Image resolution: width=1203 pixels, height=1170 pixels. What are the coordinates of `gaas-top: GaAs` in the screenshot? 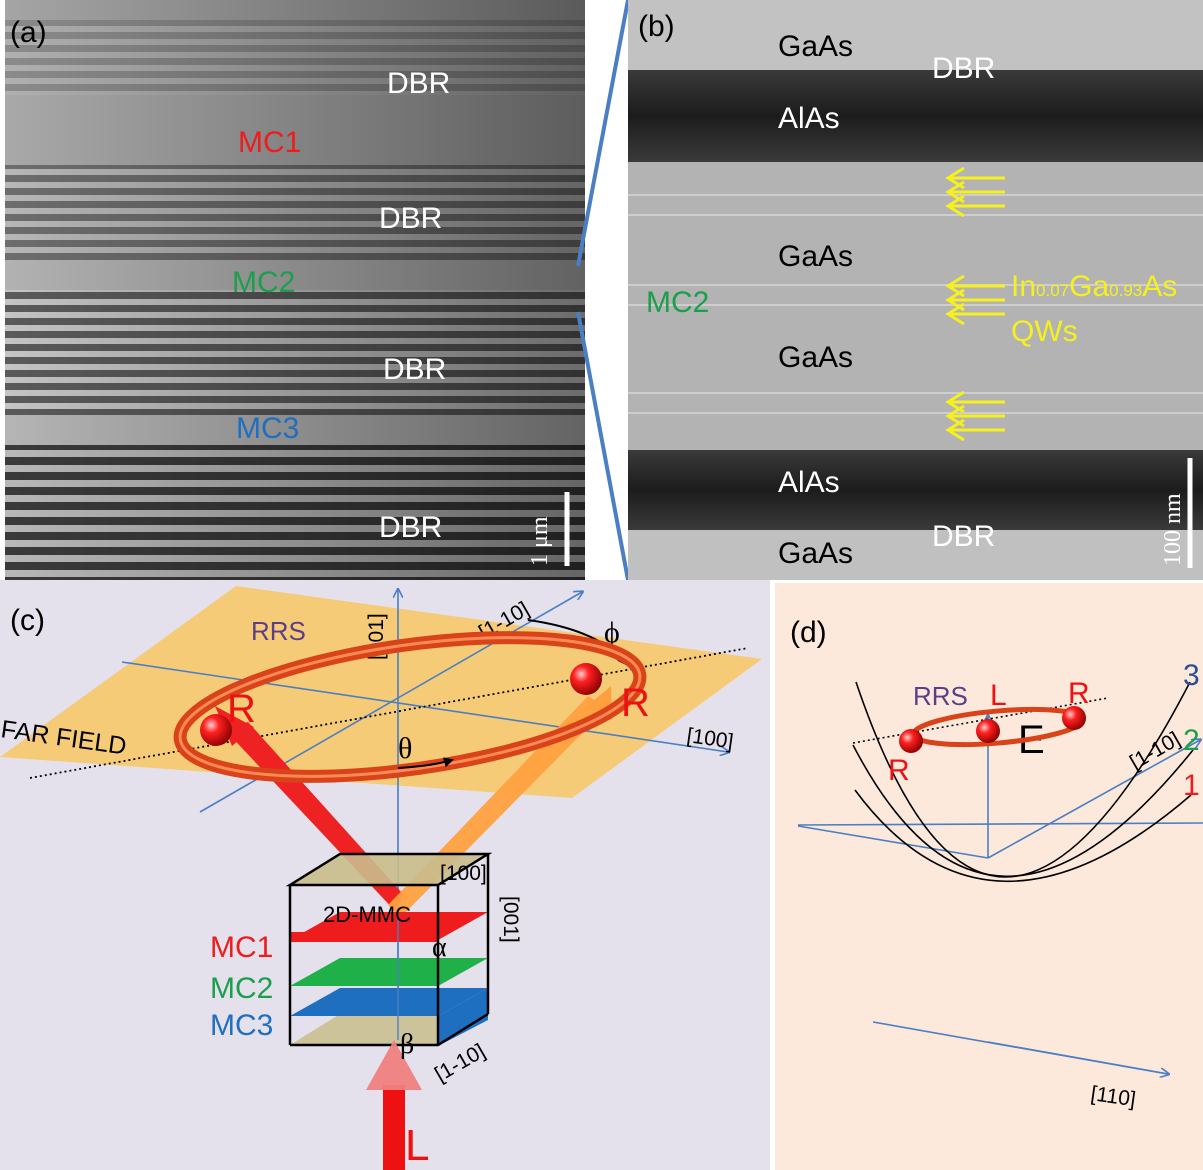 It's located at (815, 46).